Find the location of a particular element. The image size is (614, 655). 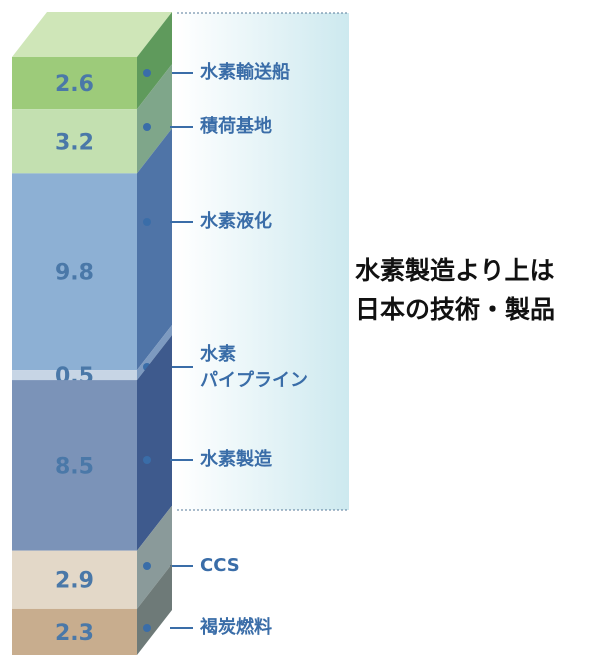

top-face is located at coordinates (92, 34).